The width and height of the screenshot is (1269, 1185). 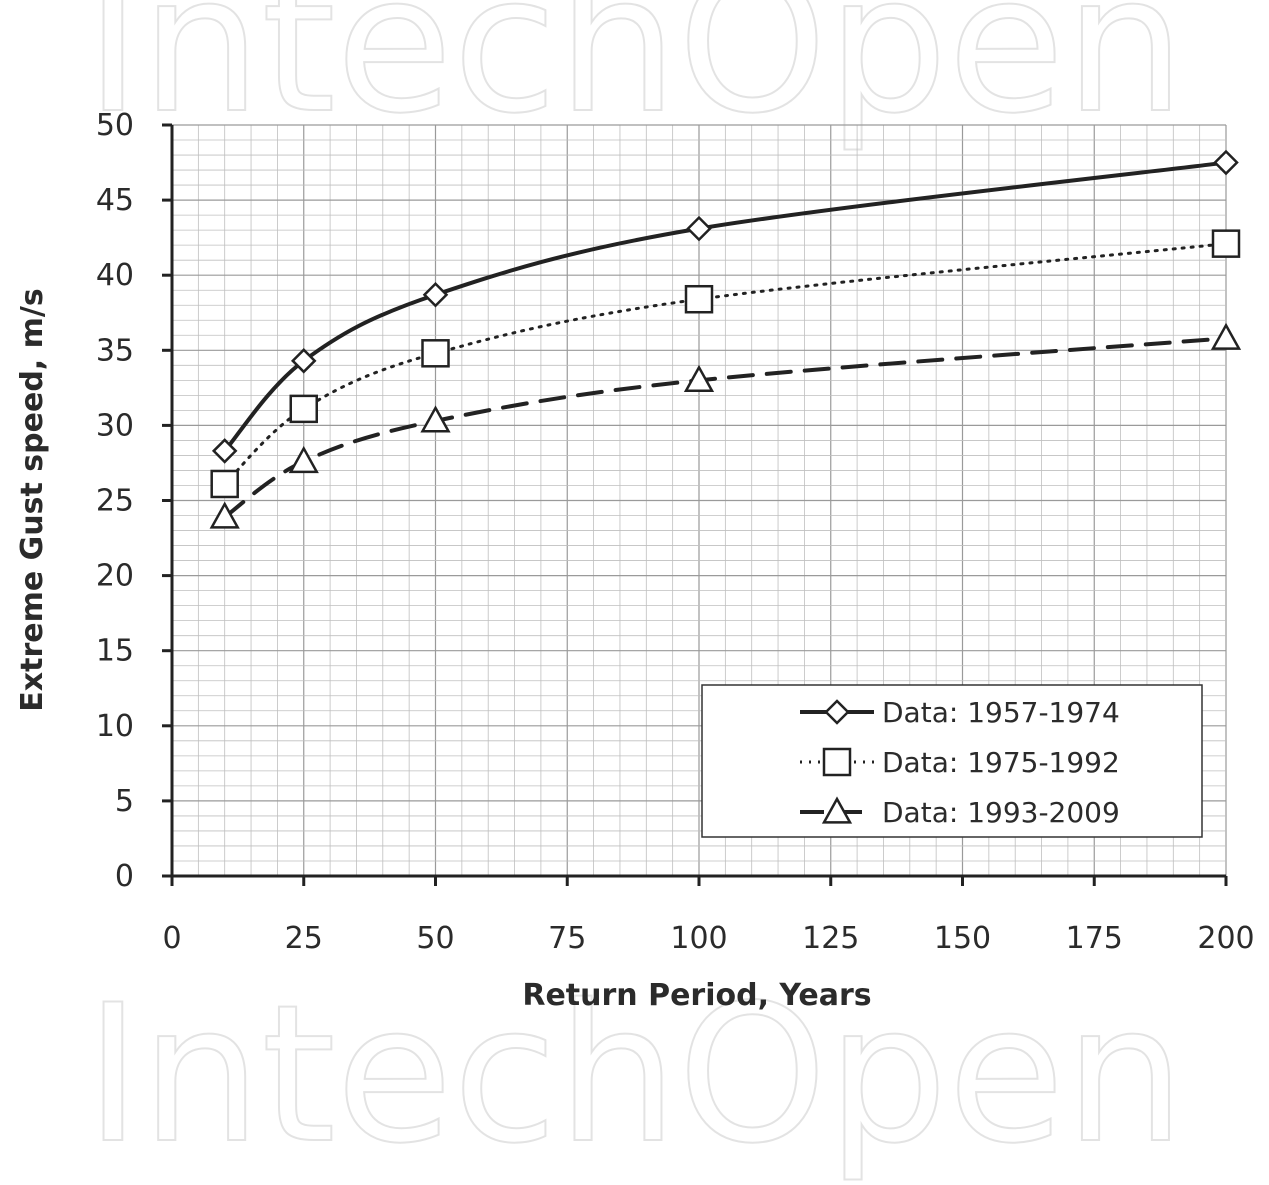 What do you see at coordinates (124, 801) in the screenshot?
I see `y-tick-label: 5` at bounding box center [124, 801].